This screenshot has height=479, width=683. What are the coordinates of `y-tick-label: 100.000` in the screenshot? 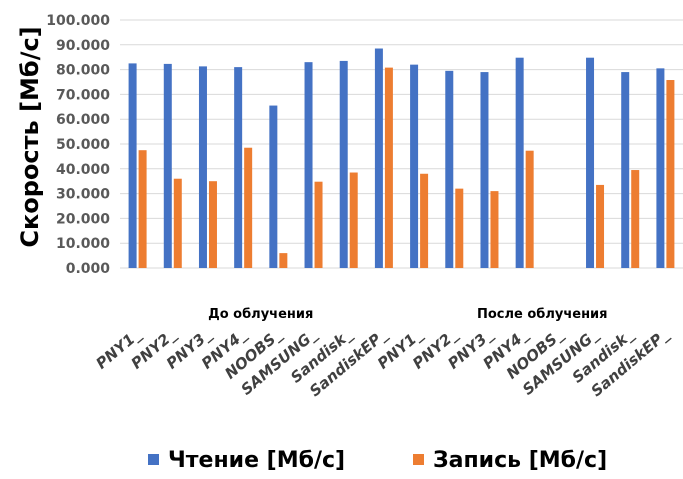 It's located at (78, 21).